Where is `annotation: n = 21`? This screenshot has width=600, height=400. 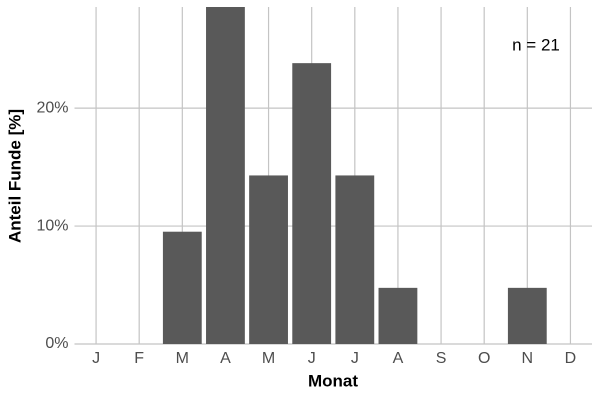 annotation: n = 21 is located at coordinates (536, 44).